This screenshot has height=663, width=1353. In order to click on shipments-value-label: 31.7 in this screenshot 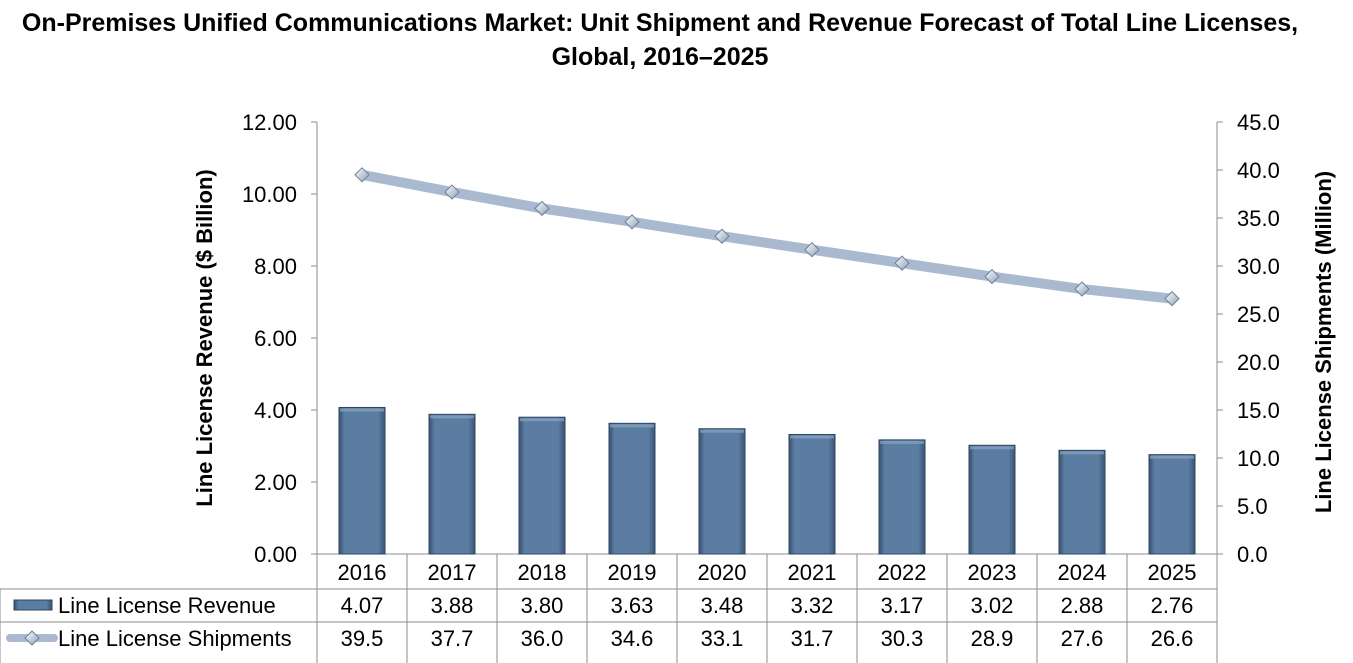, I will do `click(812, 638)`.